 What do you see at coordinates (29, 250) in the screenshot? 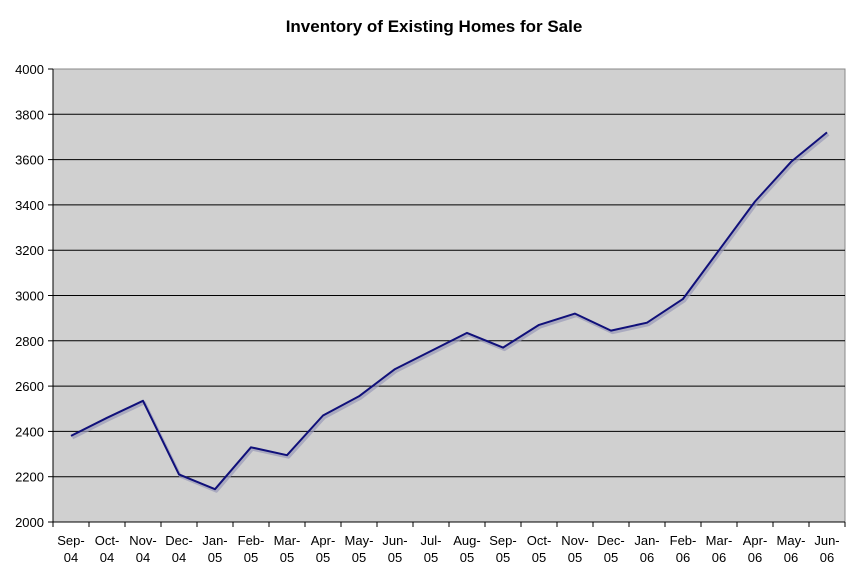
I see `y-tick-label: 3200` at bounding box center [29, 250].